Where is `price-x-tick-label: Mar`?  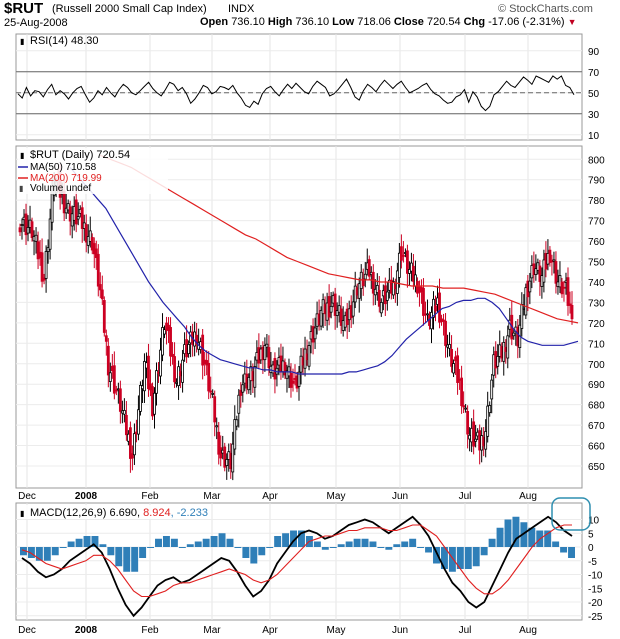 price-x-tick-label: Mar is located at coordinates (212, 496).